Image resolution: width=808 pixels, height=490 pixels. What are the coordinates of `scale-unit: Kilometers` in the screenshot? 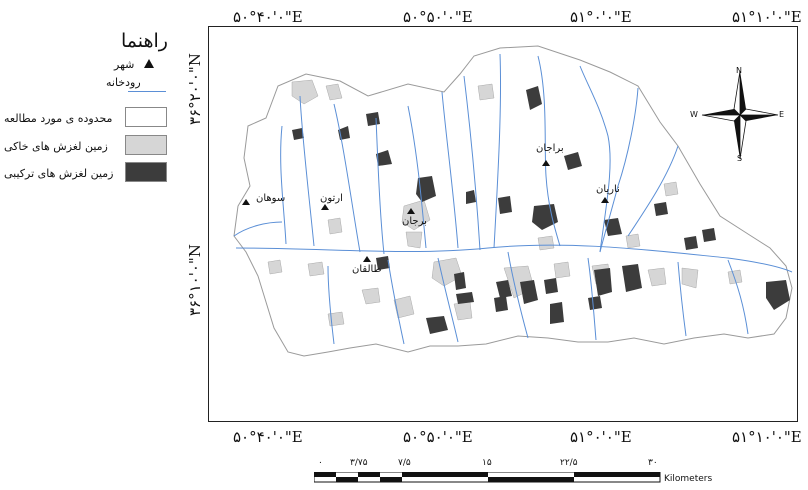 It's located at (688, 479).